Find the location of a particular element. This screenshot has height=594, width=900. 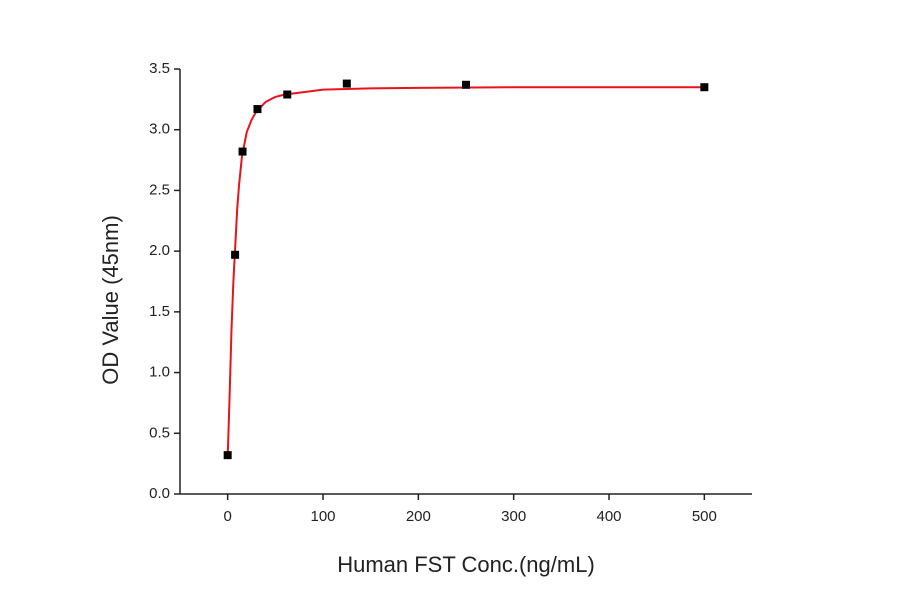

y-tick-label: 3.5 is located at coordinates (159, 68).